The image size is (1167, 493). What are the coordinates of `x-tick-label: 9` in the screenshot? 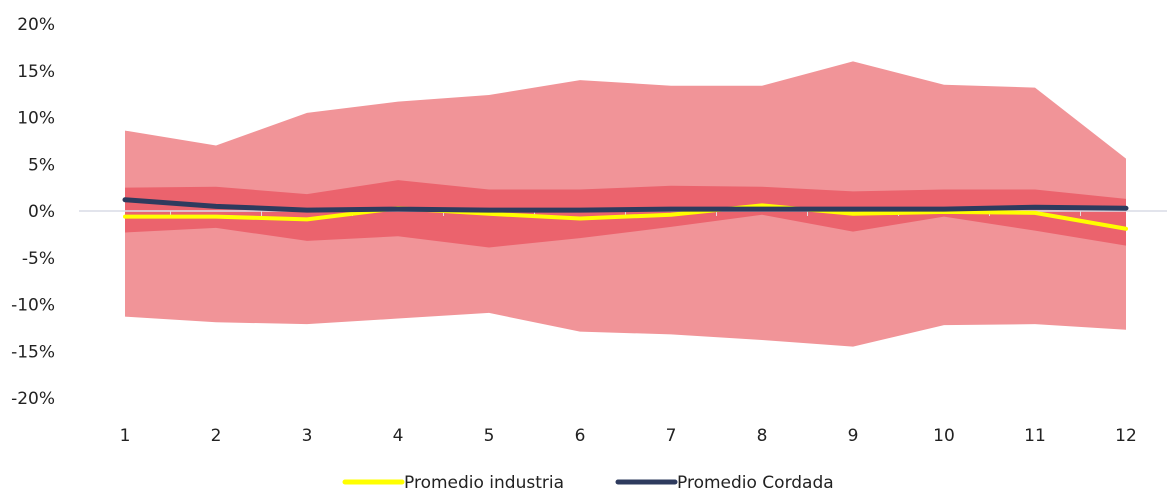 It's located at (853, 436).